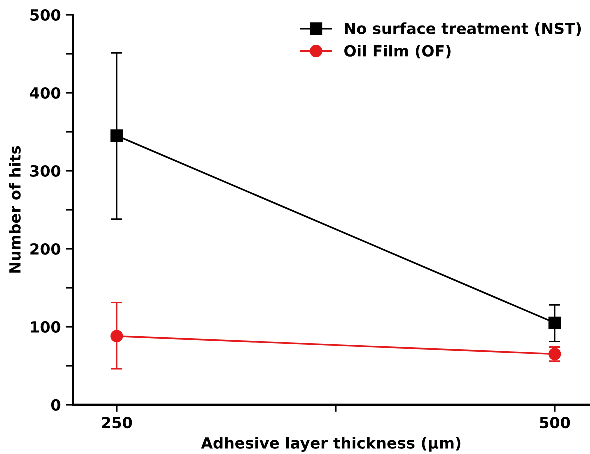 This screenshot has height=454, width=590. Describe the element at coordinates (56, 405) in the screenshot. I see `y-tick-label: 0` at that location.